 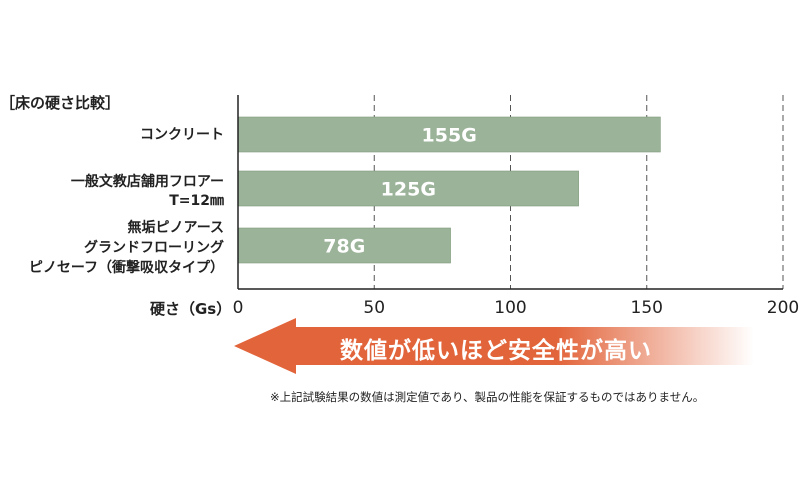 I want to click on arrow-caption: 数値が低いほど安全性が高い, so click(x=496, y=351).